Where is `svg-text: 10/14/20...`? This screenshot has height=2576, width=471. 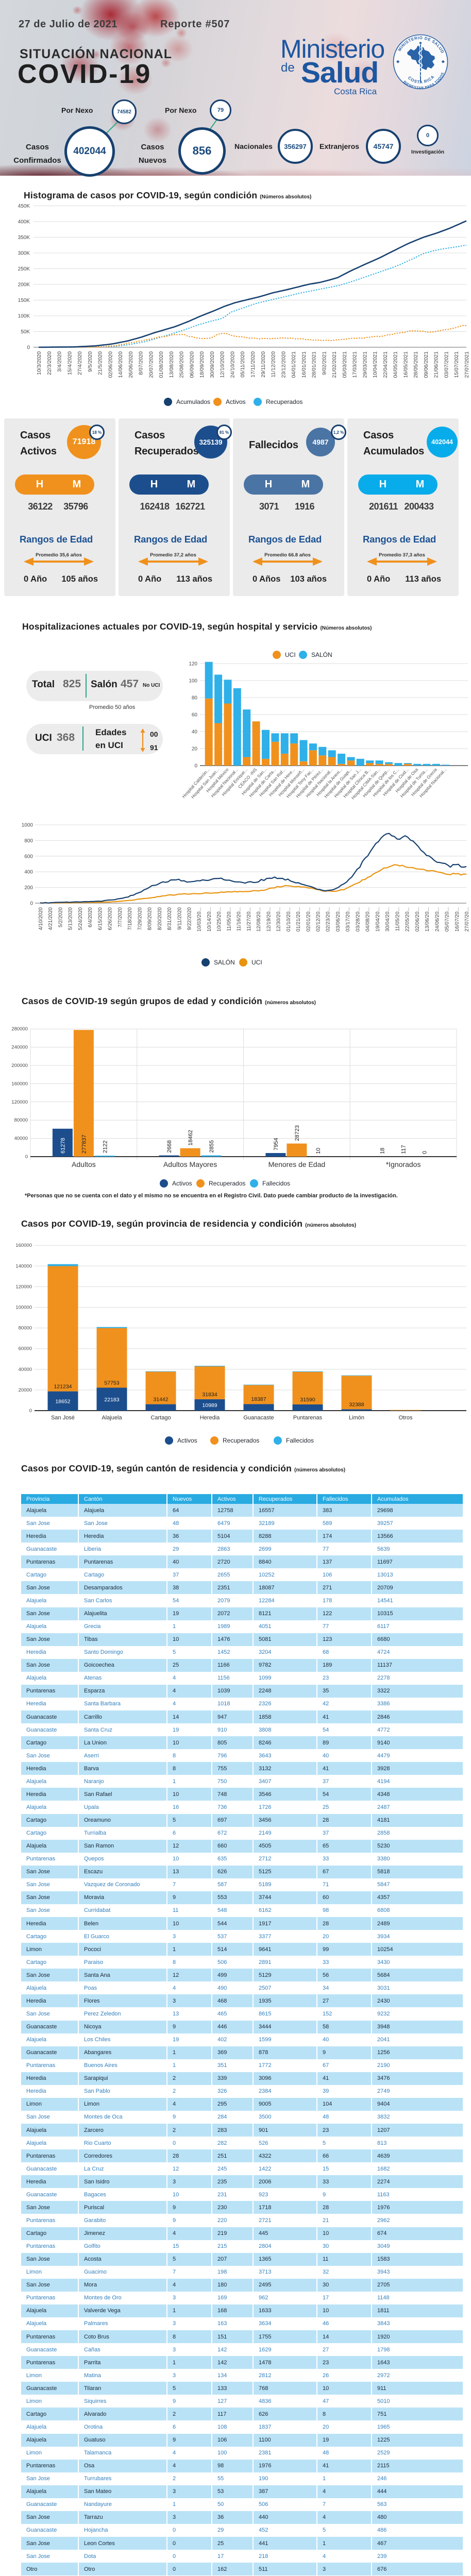
svg-text: 10/14/20... is located at coordinates (209, 919).